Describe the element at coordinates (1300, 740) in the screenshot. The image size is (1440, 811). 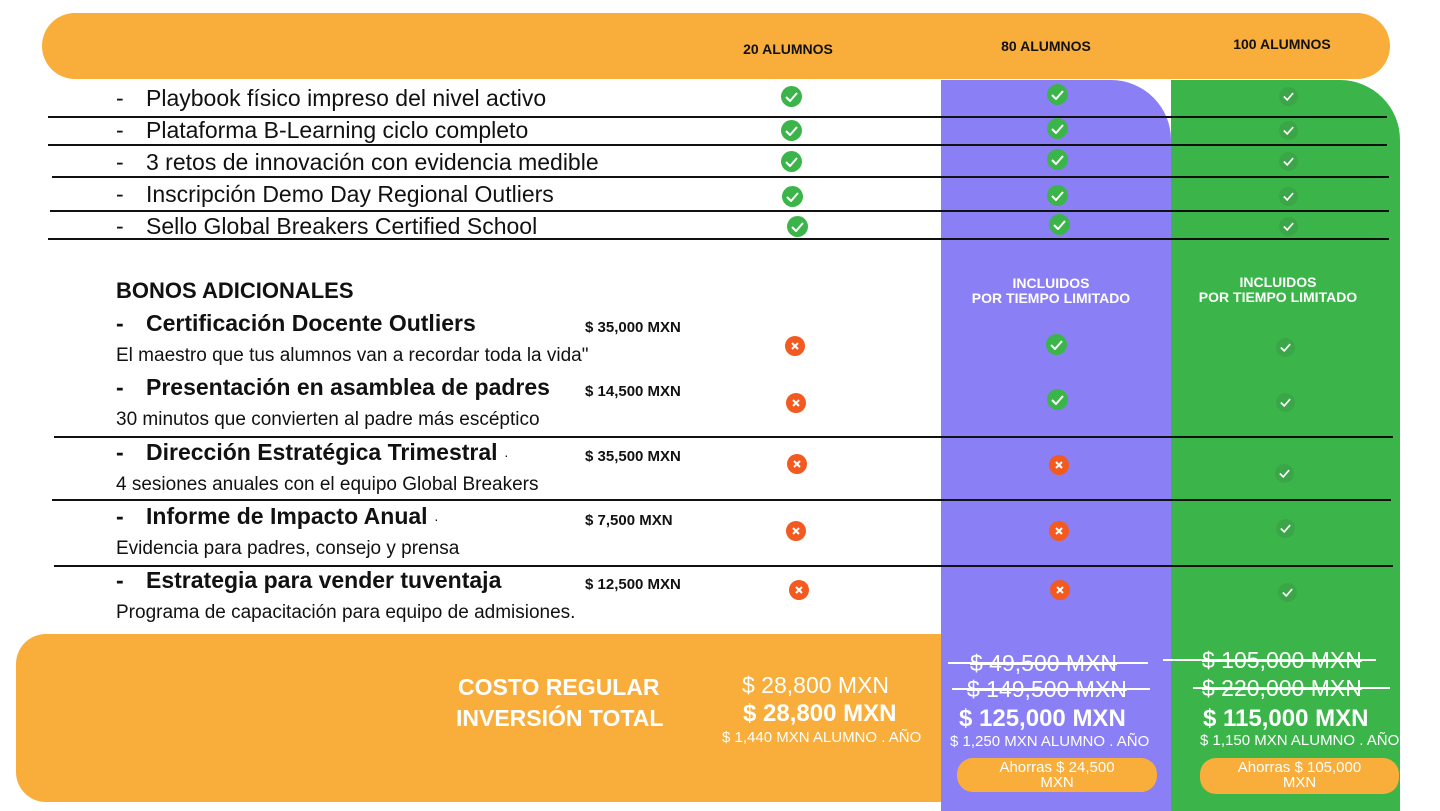
I see `plan-100-per-student: $ 1,150 MXN ALUMNO . AÑO` at that location.